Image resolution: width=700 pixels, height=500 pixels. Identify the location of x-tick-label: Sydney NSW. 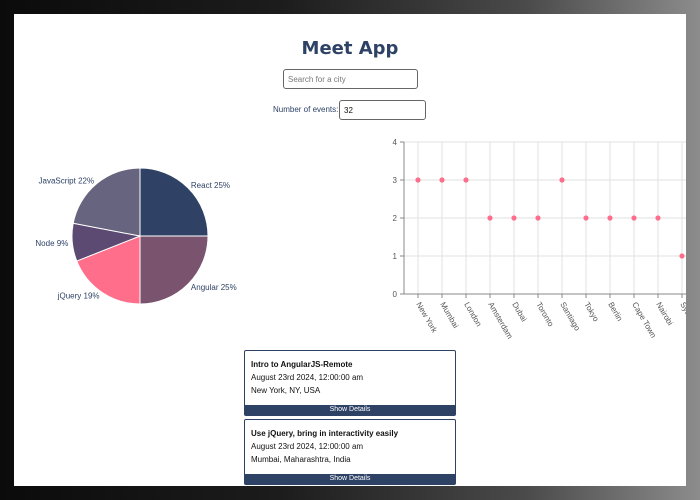
(682, 324).